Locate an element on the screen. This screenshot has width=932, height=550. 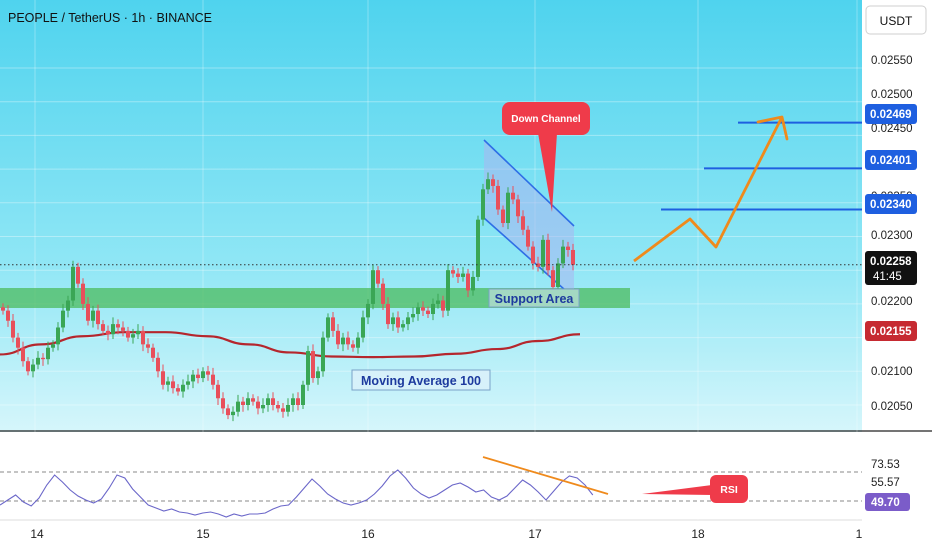
rsi-callout: RSI is located at coordinates (695, 489).